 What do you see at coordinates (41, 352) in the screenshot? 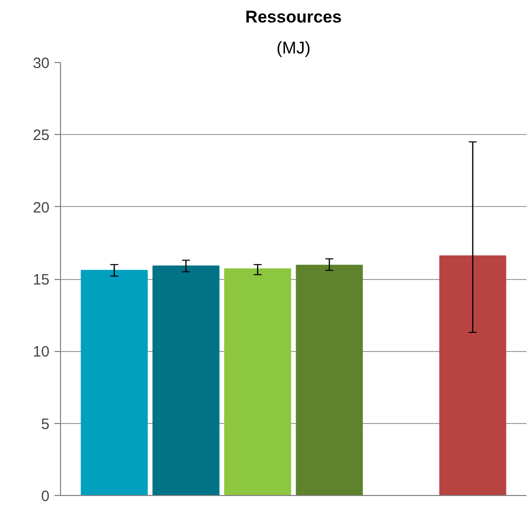
I see `y-tick-label: 10` at bounding box center [41, 352].